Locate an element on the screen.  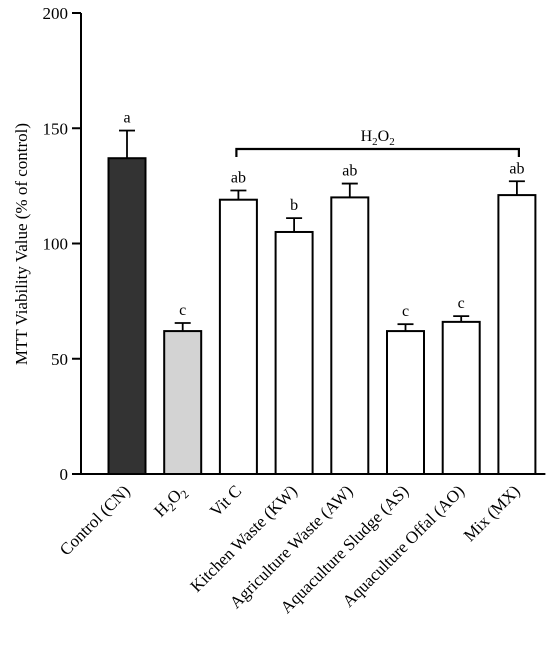
bracket-label: H2O2 is located at coordinates (378, 138).